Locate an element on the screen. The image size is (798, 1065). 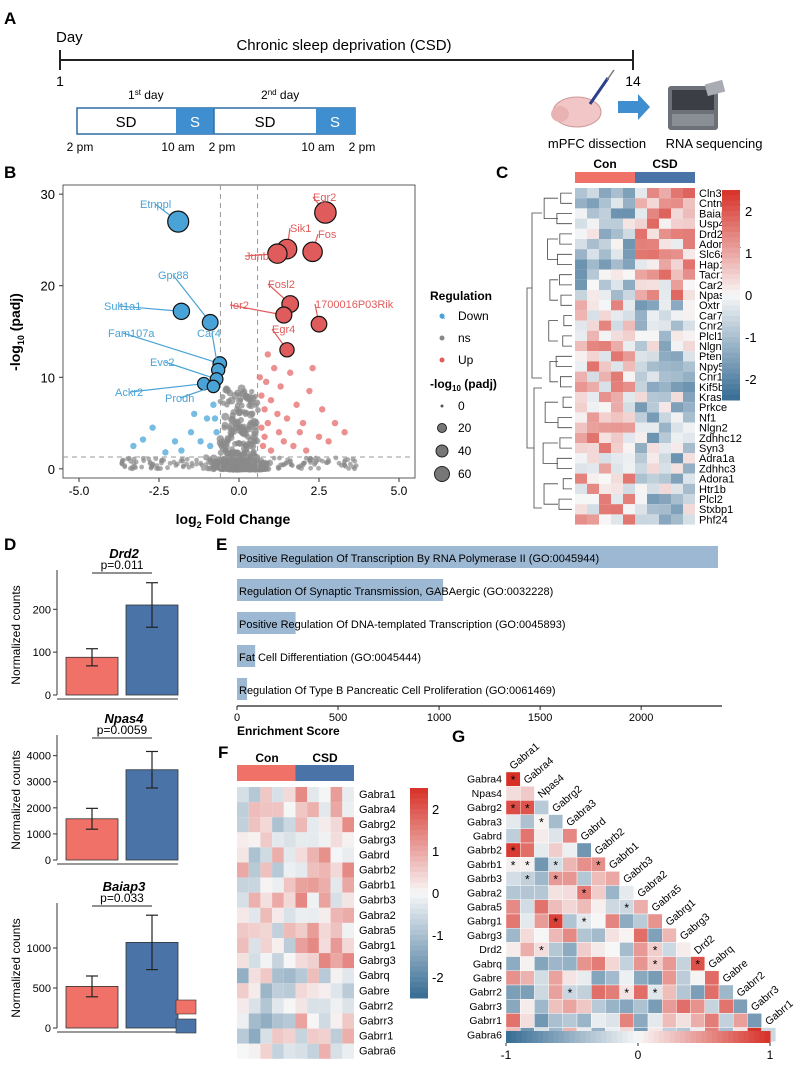
row-label: Stxbp1 is located at coordinates (716, 510).